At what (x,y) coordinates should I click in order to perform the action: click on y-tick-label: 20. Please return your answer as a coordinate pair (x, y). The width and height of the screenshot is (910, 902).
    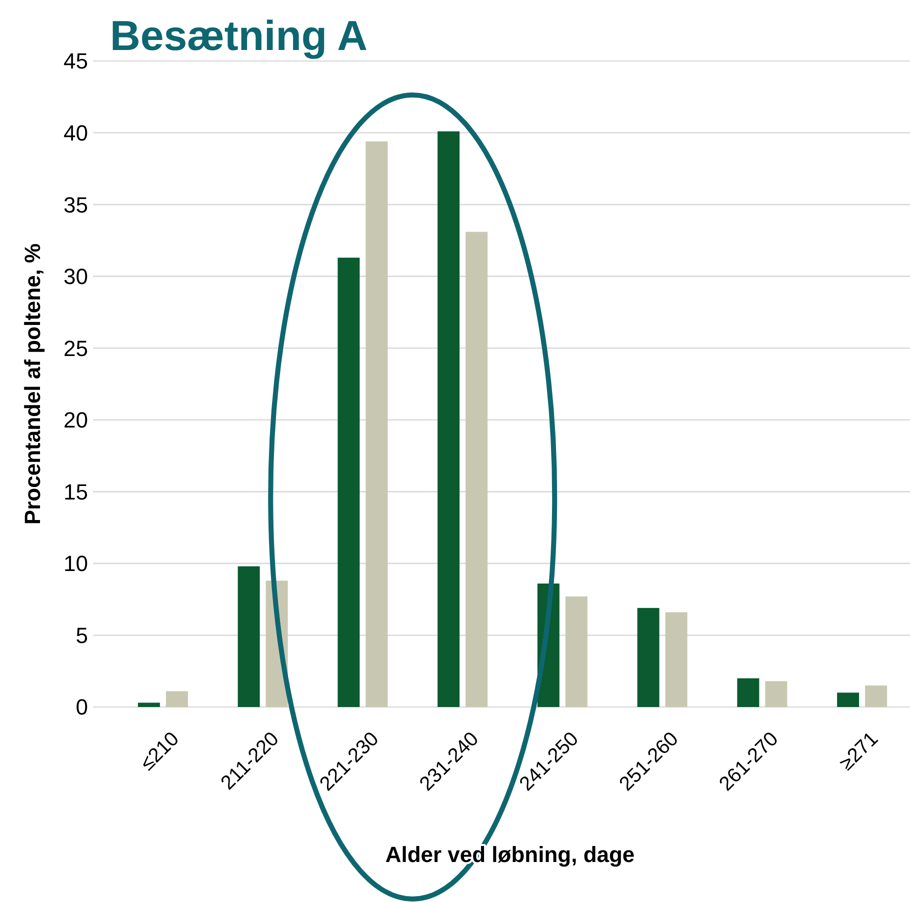
    Looking at the image, I should click on (76, 420).